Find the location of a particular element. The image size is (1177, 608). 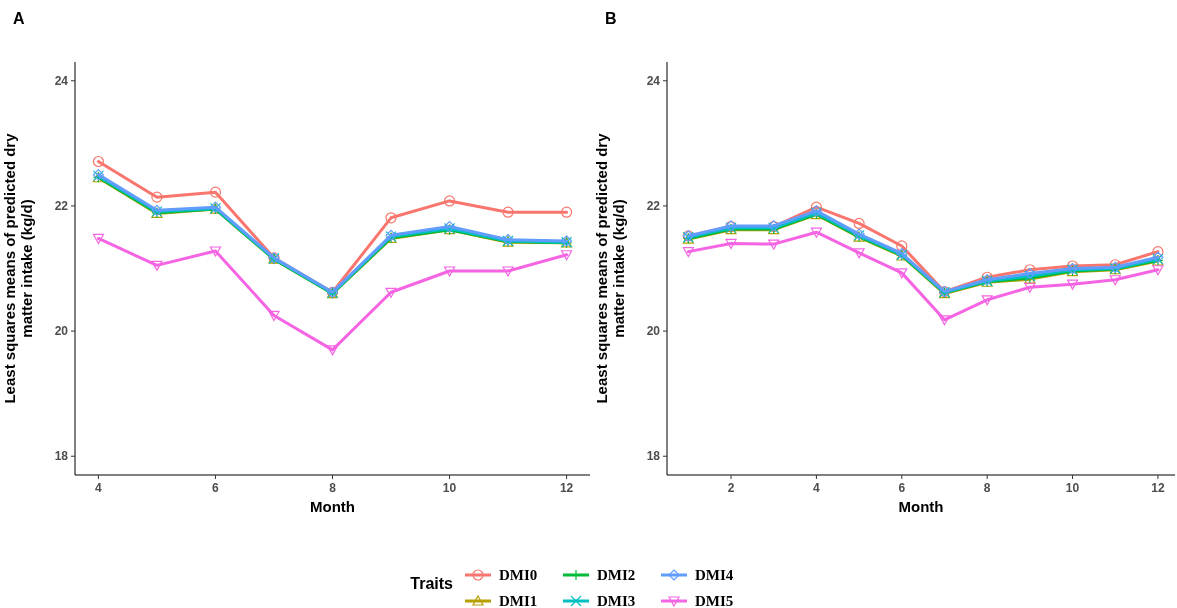

legend-title: Traits is located at coordinates (432, 583).